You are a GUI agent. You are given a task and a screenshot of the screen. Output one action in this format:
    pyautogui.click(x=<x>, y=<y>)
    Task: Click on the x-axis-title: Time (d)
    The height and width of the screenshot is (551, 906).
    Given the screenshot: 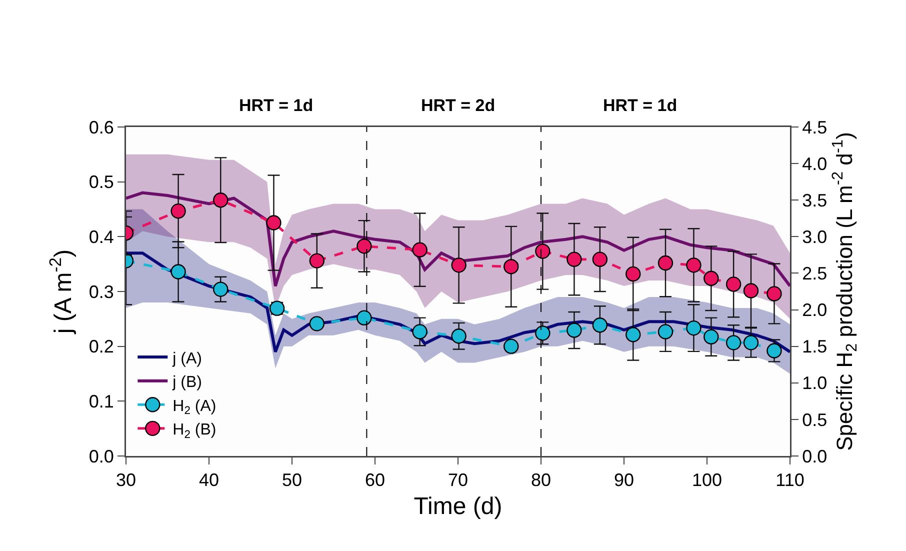 What is the action you would take?
    pyautogui.click(x=458, y=506)
    